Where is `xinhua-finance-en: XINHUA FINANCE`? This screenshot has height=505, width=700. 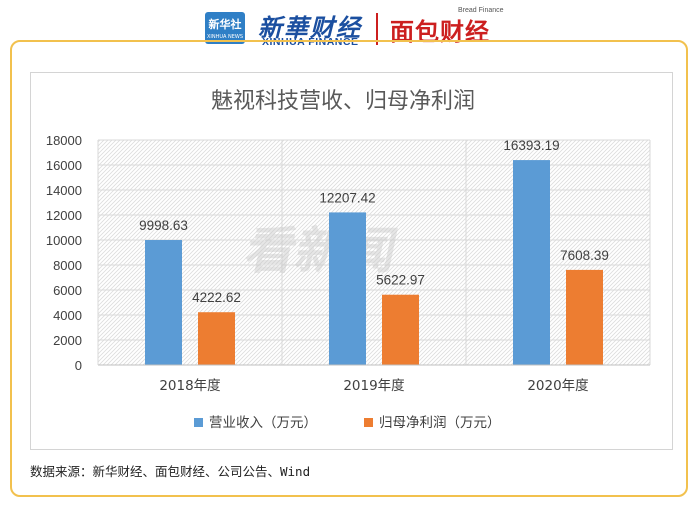 xinhua-finance-en: XINHUA FINANCE is located at coordinates (310, 42).